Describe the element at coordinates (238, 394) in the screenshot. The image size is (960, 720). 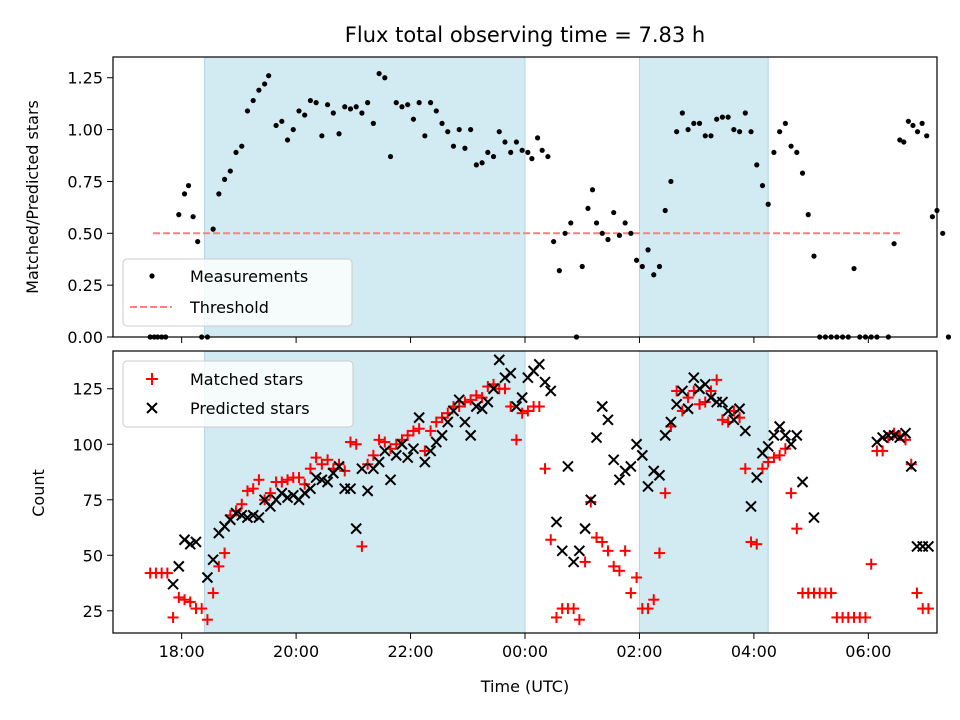
I see `bottom-panel-legend: Matched stars Predicted stars` at that location.